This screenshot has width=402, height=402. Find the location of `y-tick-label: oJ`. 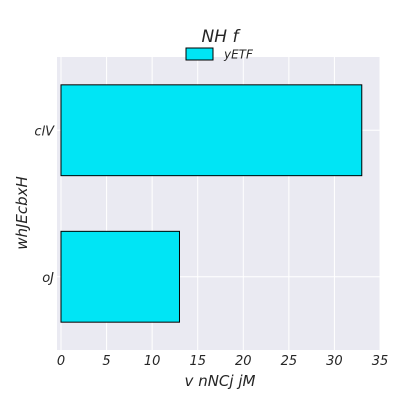

y-tick-label: oJ is located at coordinates (48, 278).